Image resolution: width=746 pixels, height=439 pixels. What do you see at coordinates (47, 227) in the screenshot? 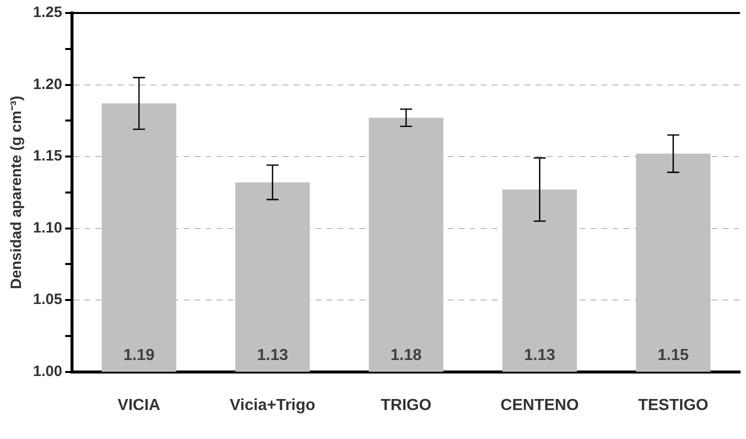
I see `y-tick-label: 1.10` at bounding box center [47, 227].